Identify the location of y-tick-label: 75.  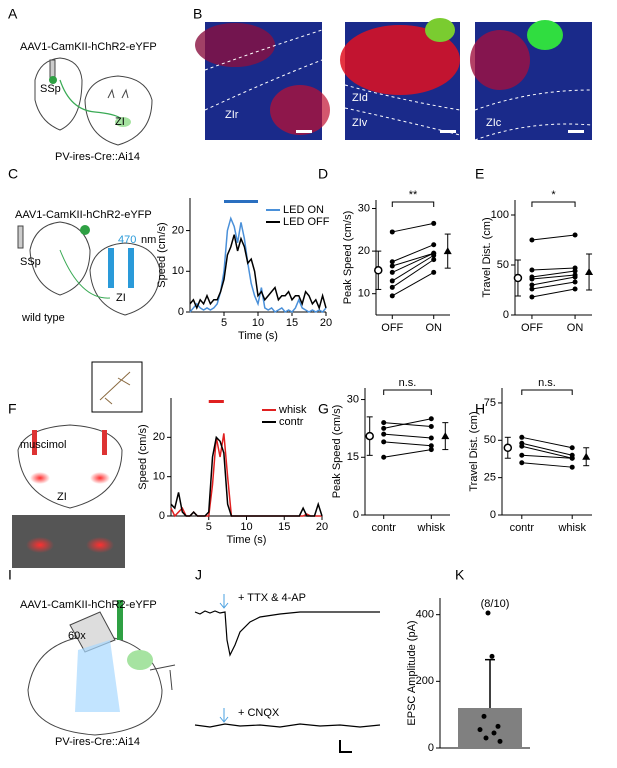
(490, 403).